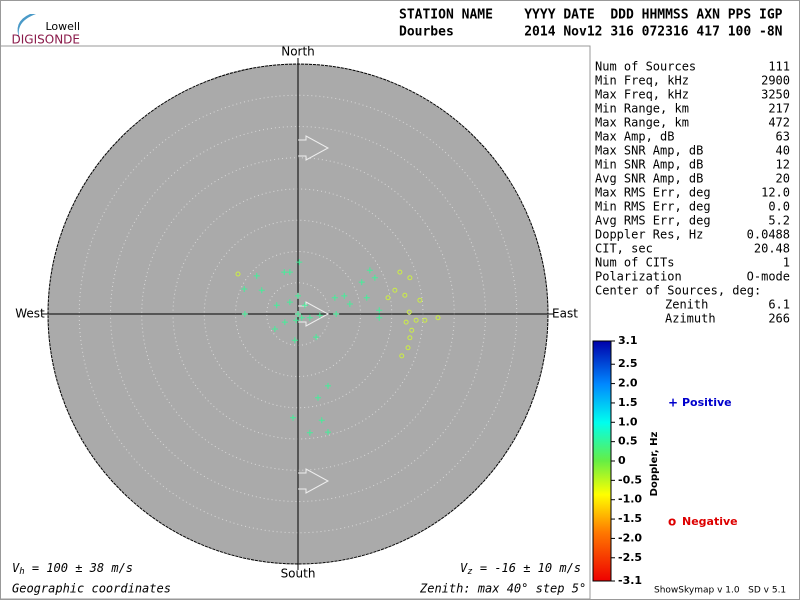 The height and width of the screenshot is (600, 800). I want to click on velocity-symbol: V, so click(16, 568).